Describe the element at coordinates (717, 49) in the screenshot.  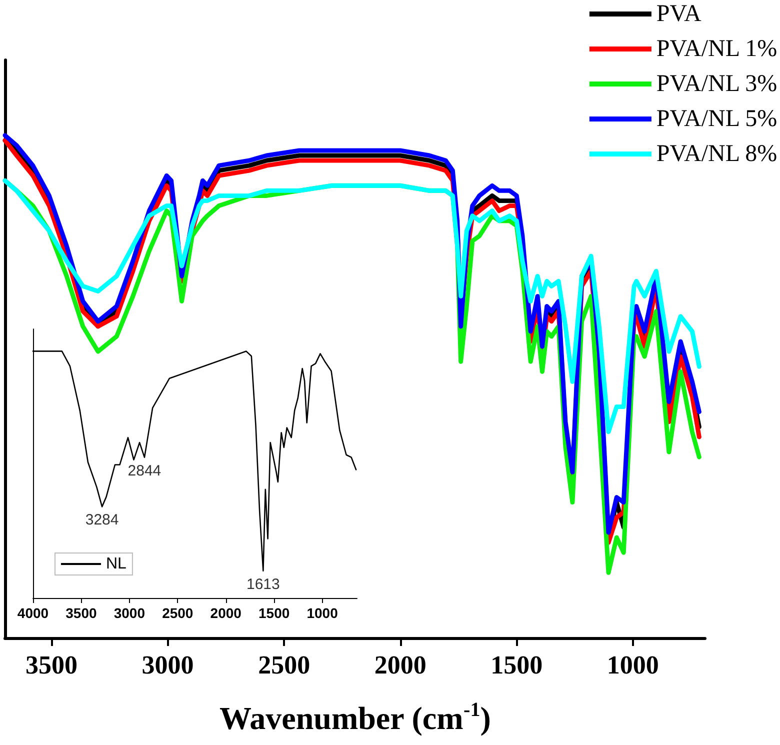
I see `legend-label: PVA/NL 1%` at that location.